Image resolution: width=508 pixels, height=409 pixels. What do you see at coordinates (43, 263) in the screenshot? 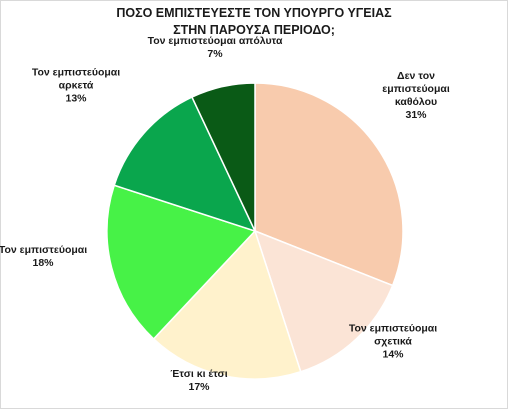
I see `slice-percent: 18%` at bounding box center [43, 263].